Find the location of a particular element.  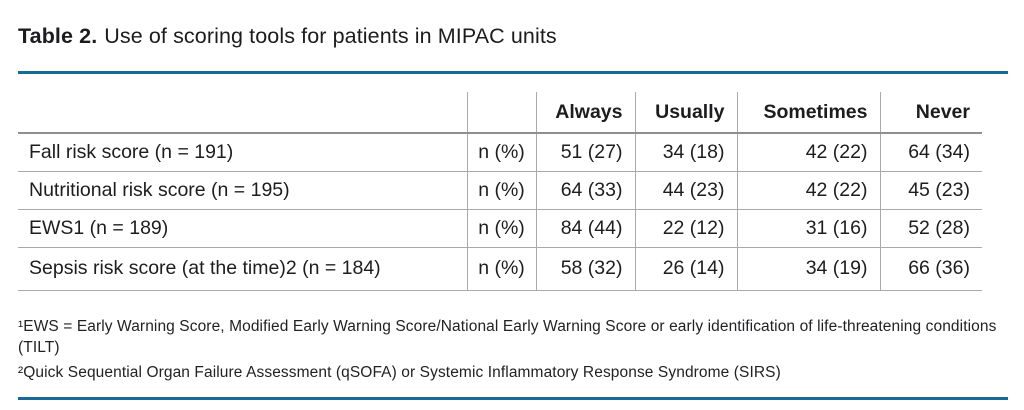

value-always: 58 (32) is located at coordinates (586, 269).